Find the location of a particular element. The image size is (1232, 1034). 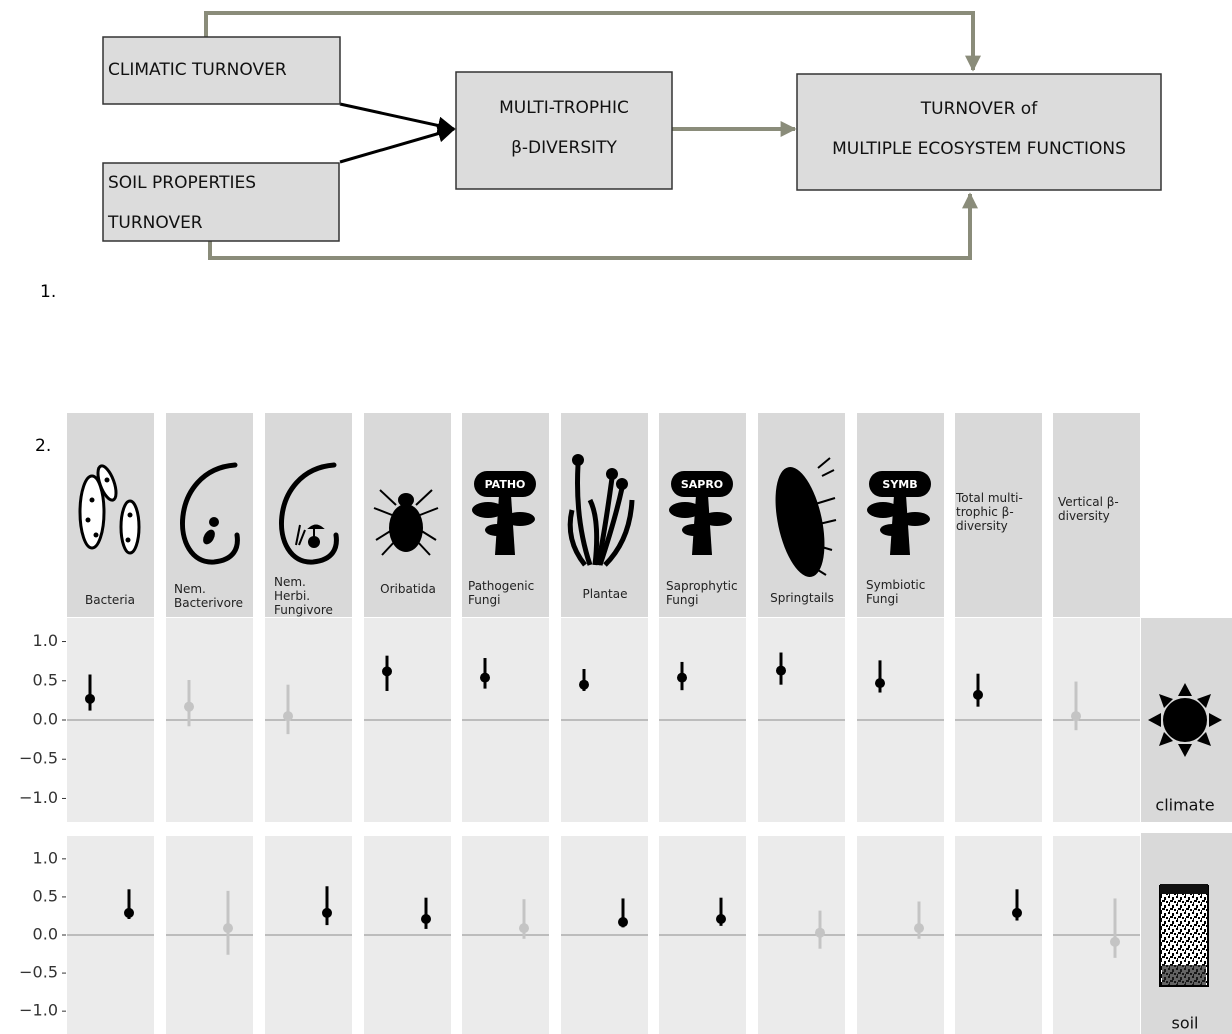

icon-mushroom: SAPRO is located at coordinates (701, 513).